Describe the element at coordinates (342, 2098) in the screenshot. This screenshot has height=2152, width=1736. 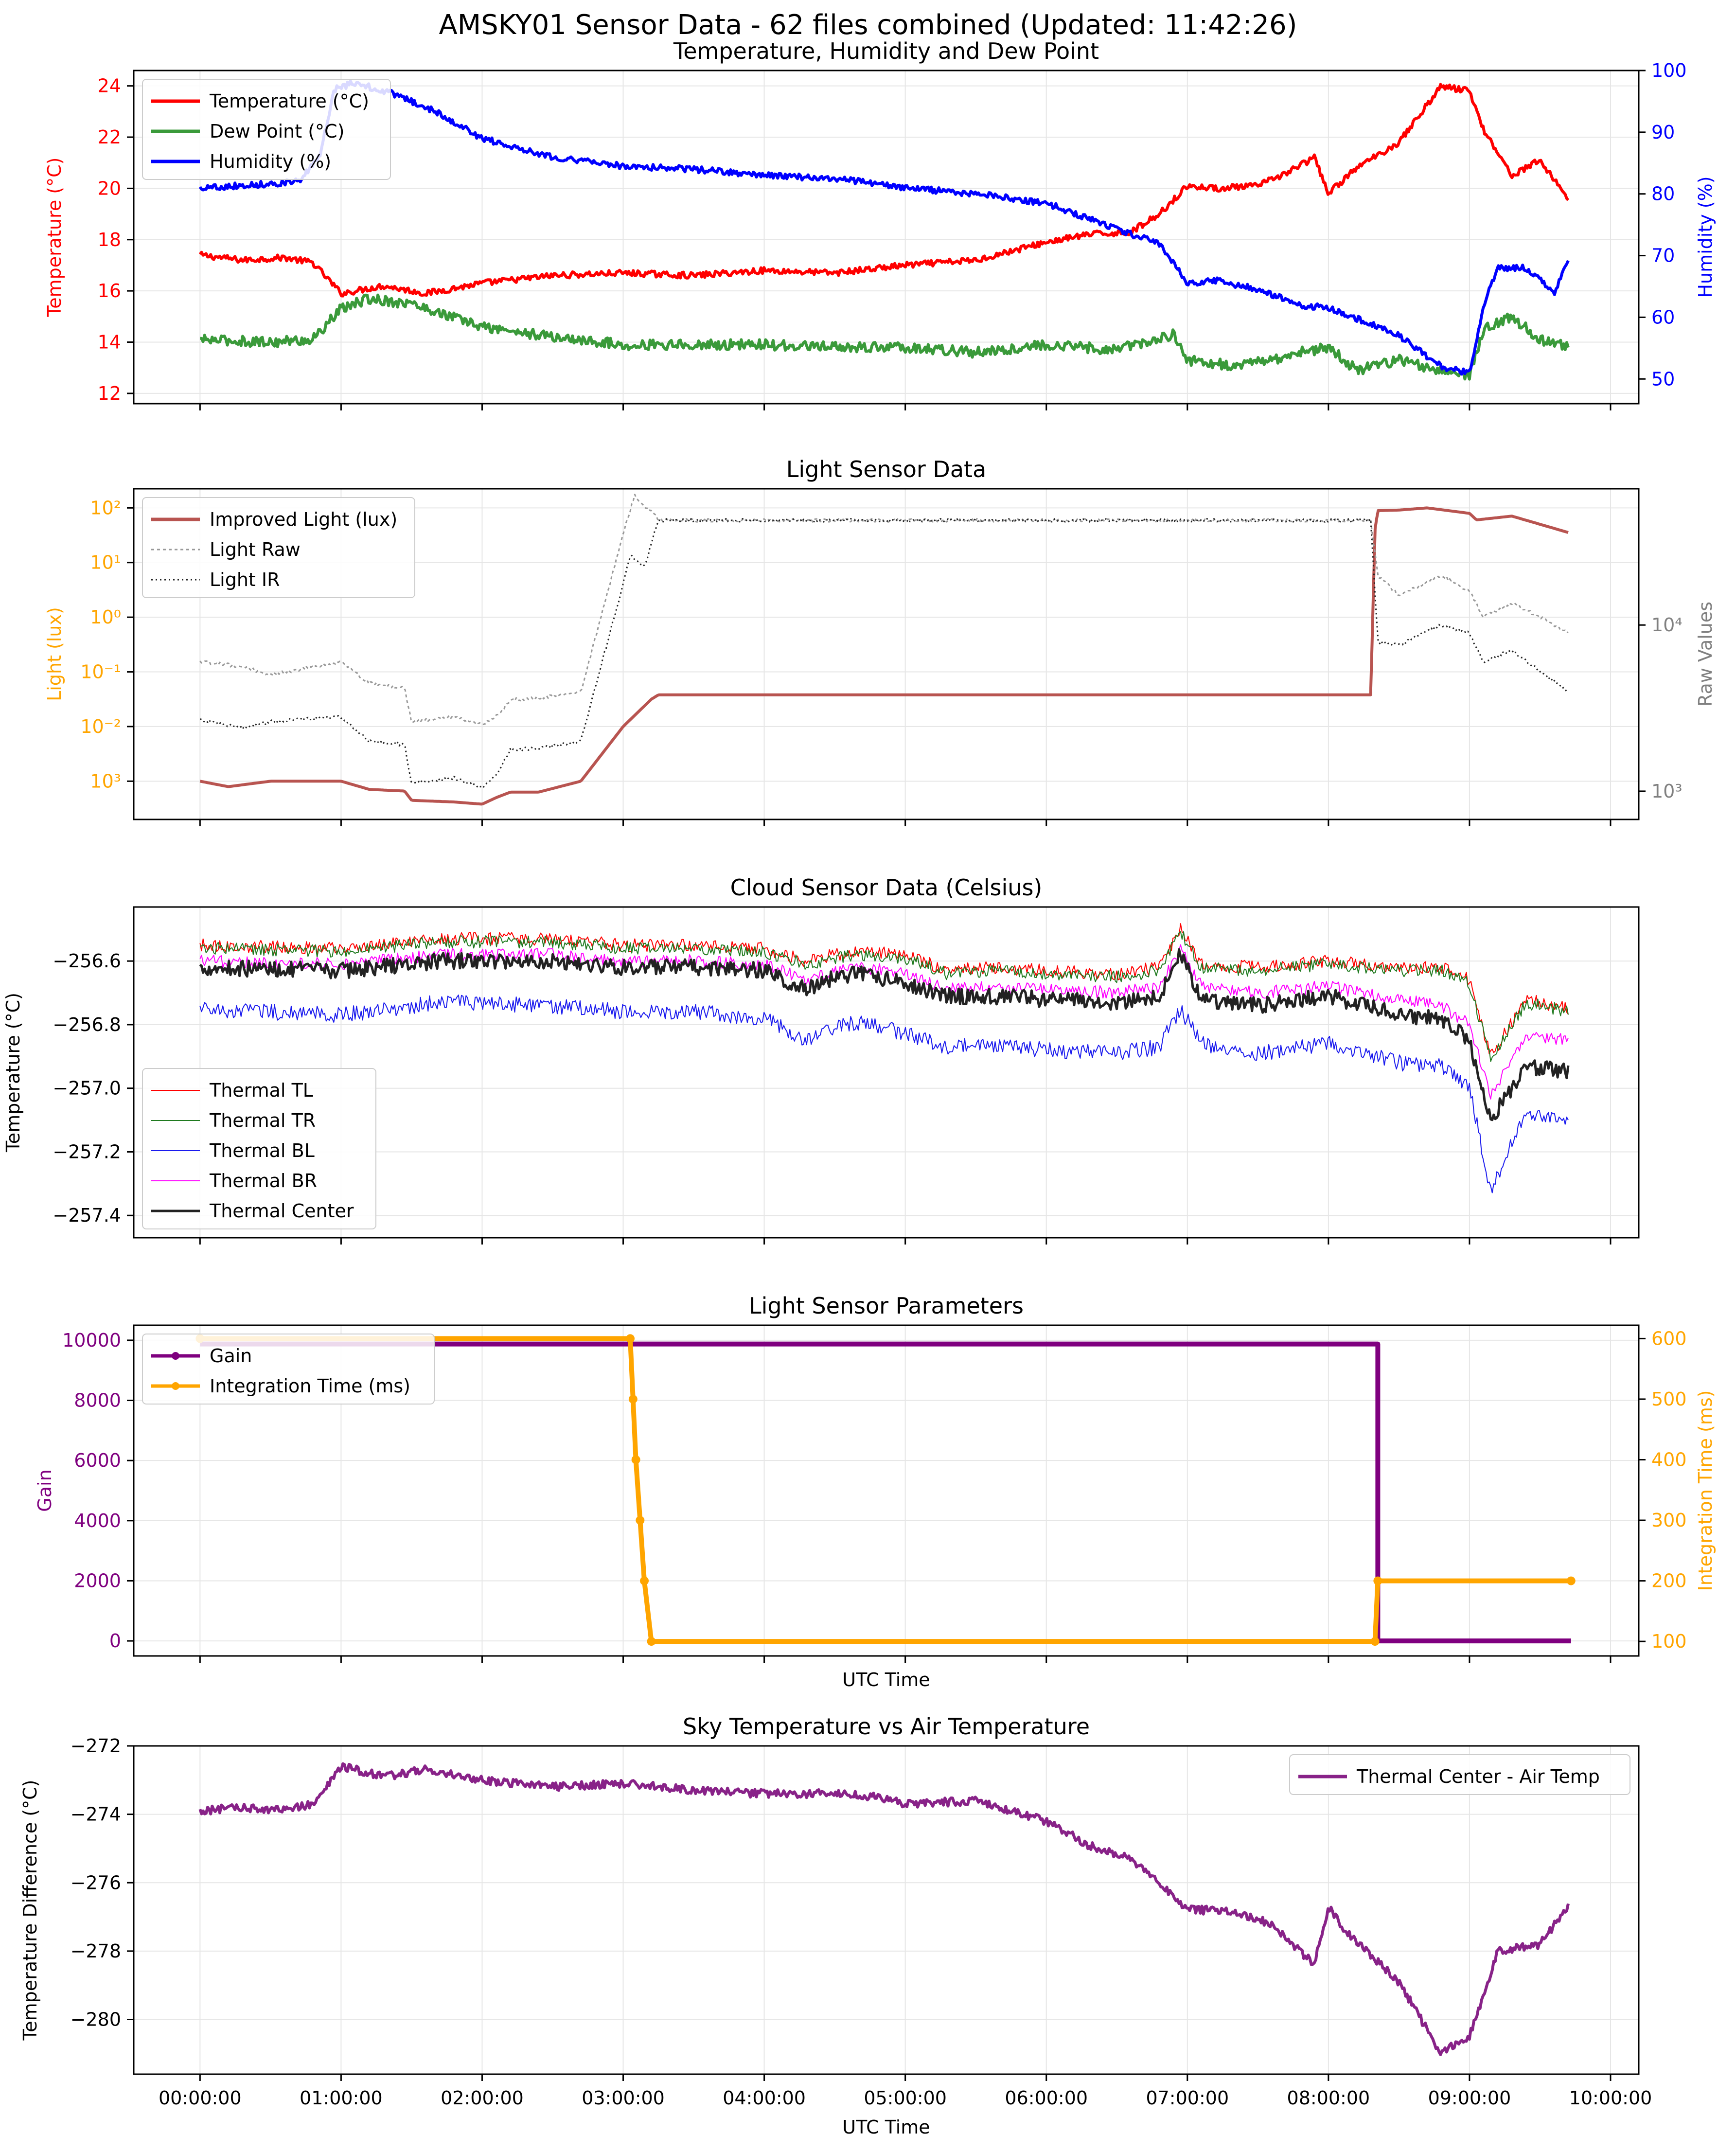
I see `x-tick-label: 01:00:00` at that location.